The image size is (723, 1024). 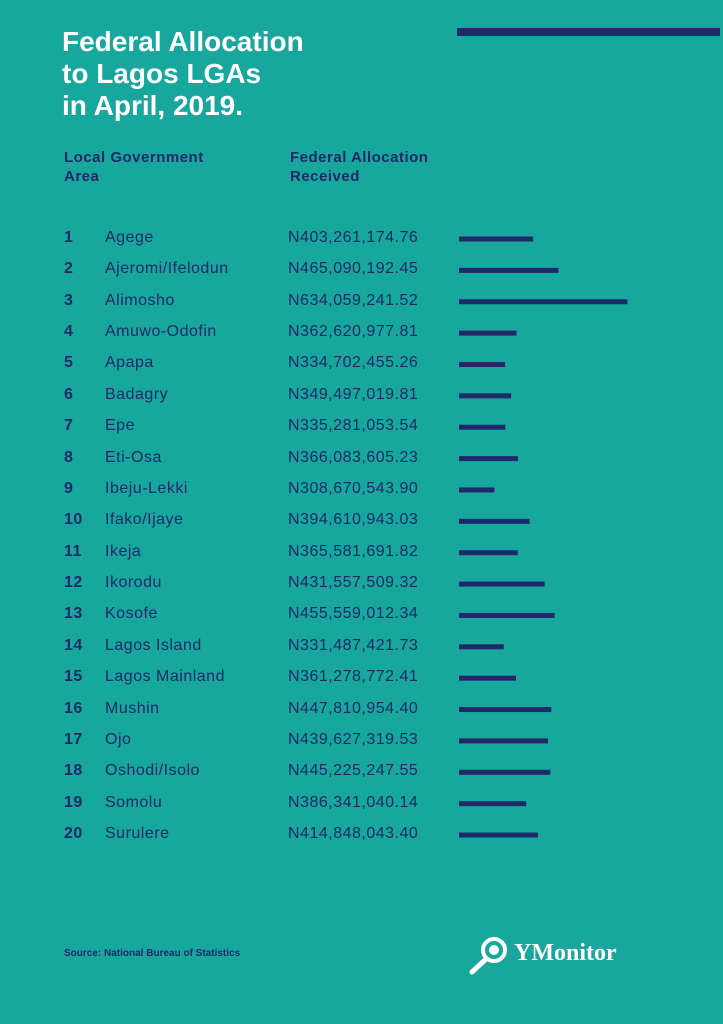 I want to click on rank: 17, so click(x=73, y=739).